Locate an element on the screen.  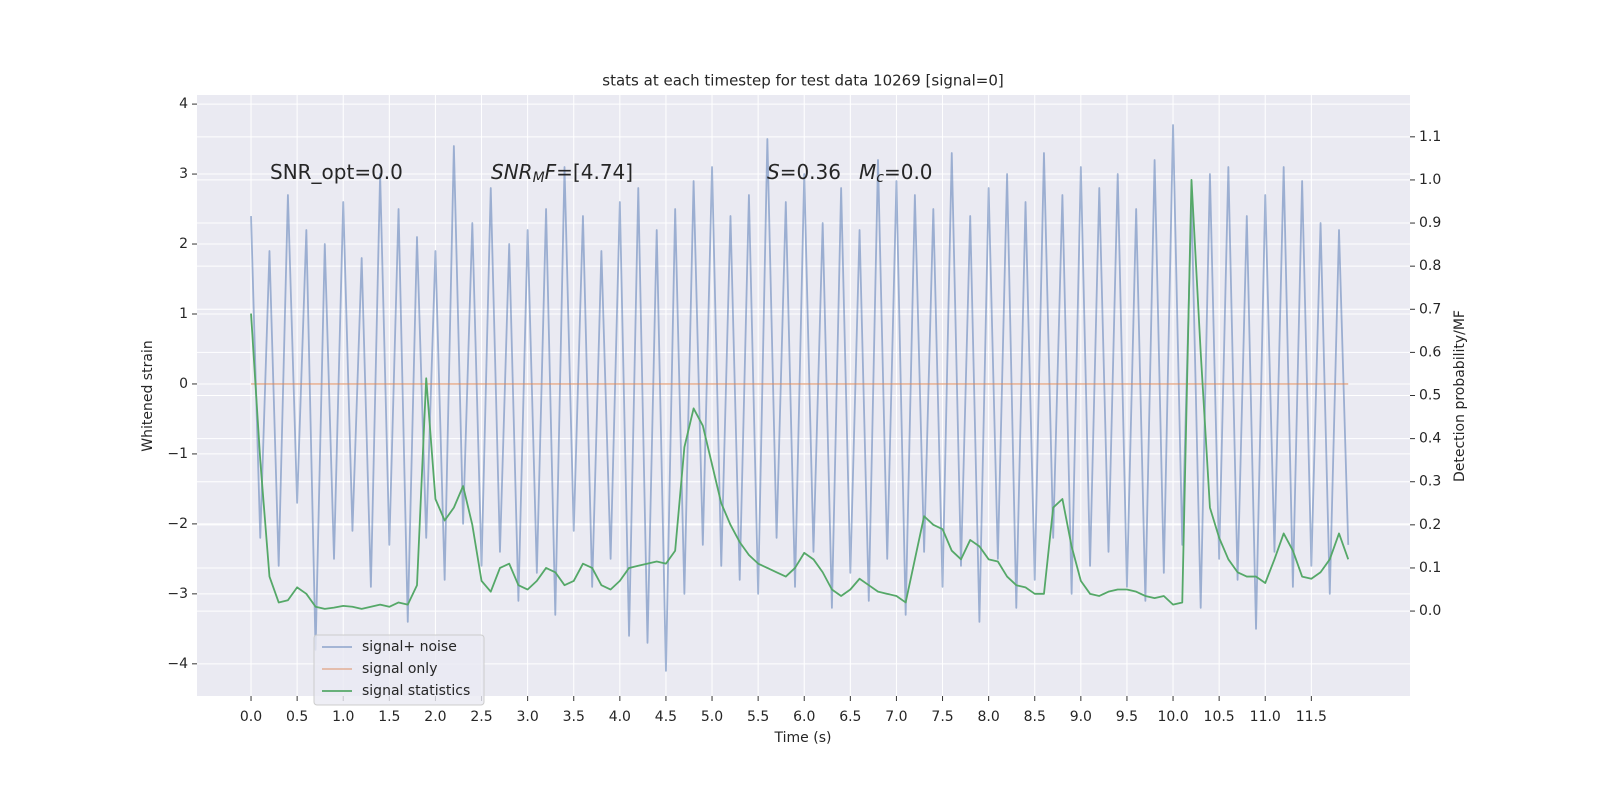
y2-tick-label: 0.4 is located at coordinates (1430, 439).